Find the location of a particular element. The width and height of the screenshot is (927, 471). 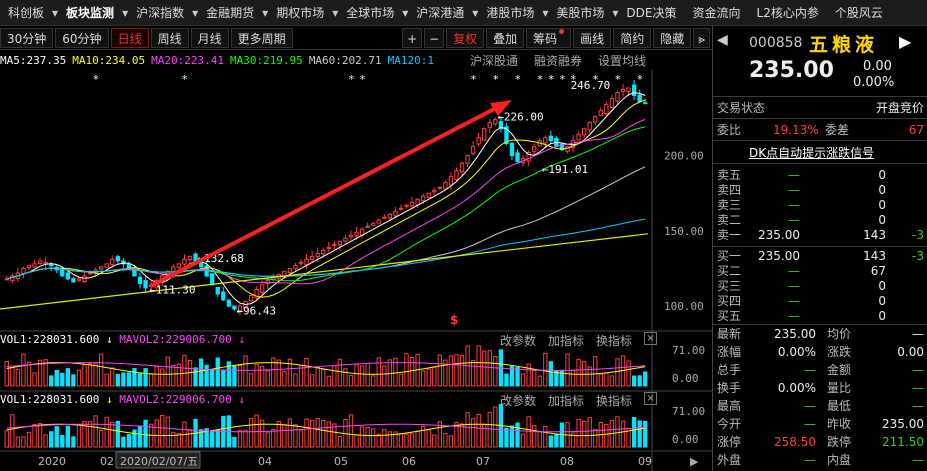

chart-tool-button: 沪深股通 is located at coordinates (494, 60).